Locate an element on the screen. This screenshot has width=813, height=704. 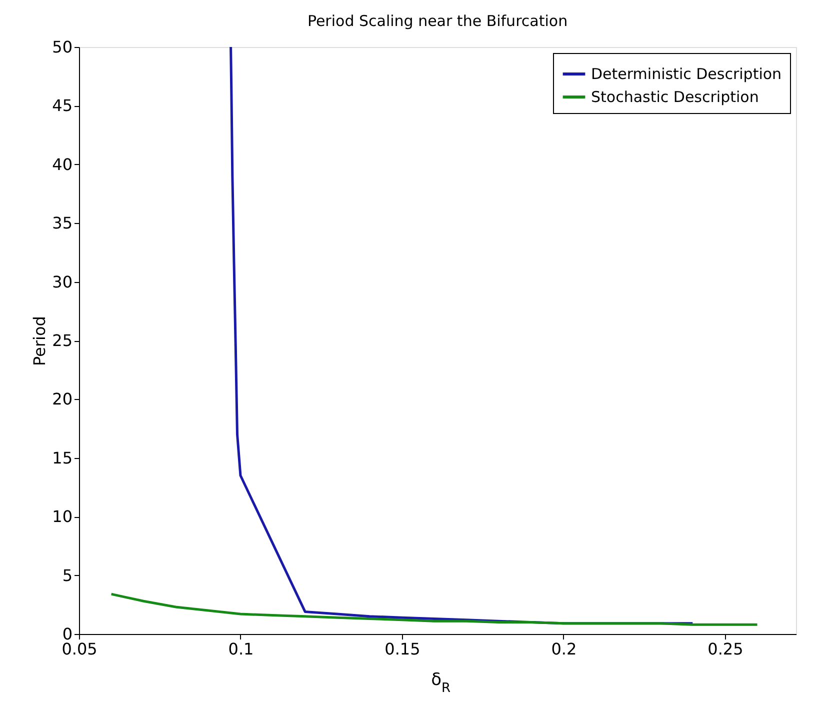
y-tick-label: 50 is located at coordinates (62, 47).